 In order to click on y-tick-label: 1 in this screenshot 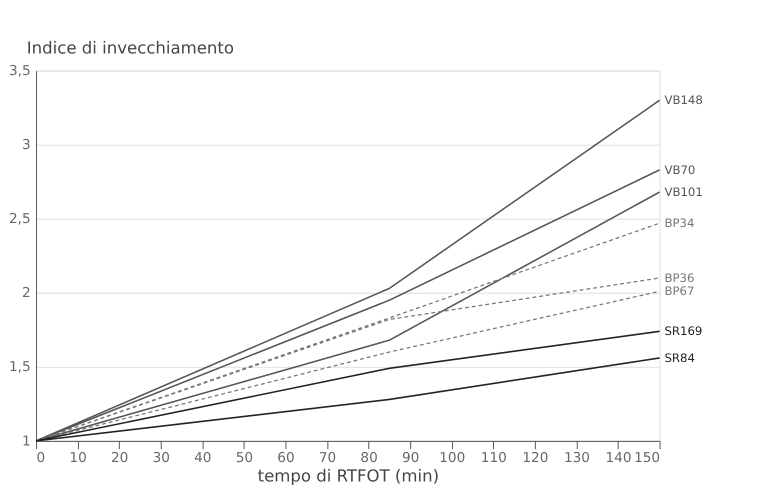, I will do `click(26, 441)`.